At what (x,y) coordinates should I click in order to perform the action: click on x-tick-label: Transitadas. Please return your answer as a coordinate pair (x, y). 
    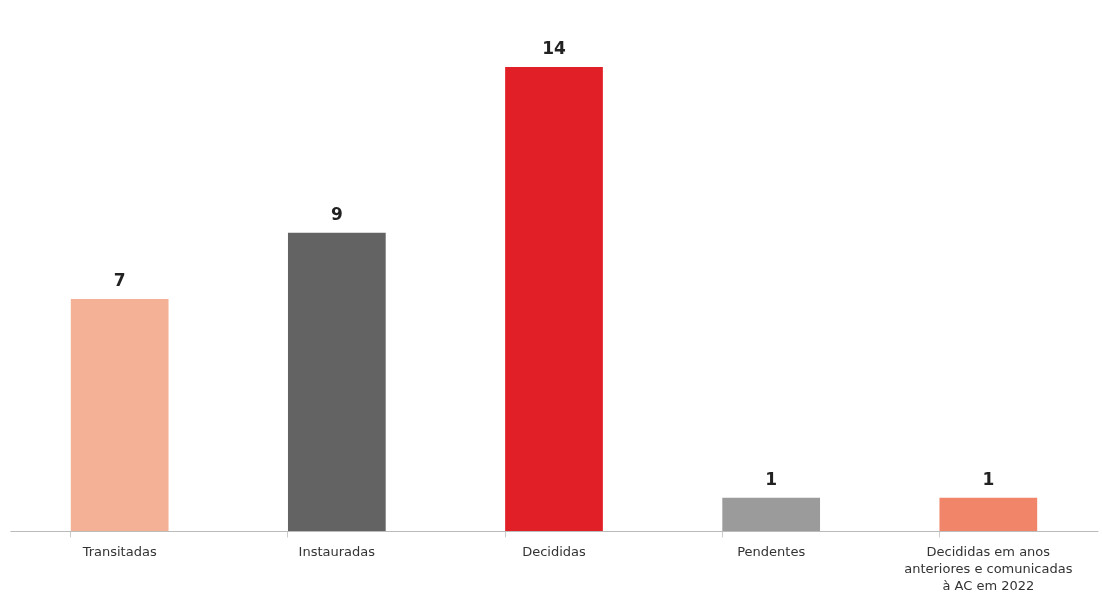
    Looking at the image, I should click on (119, 551).